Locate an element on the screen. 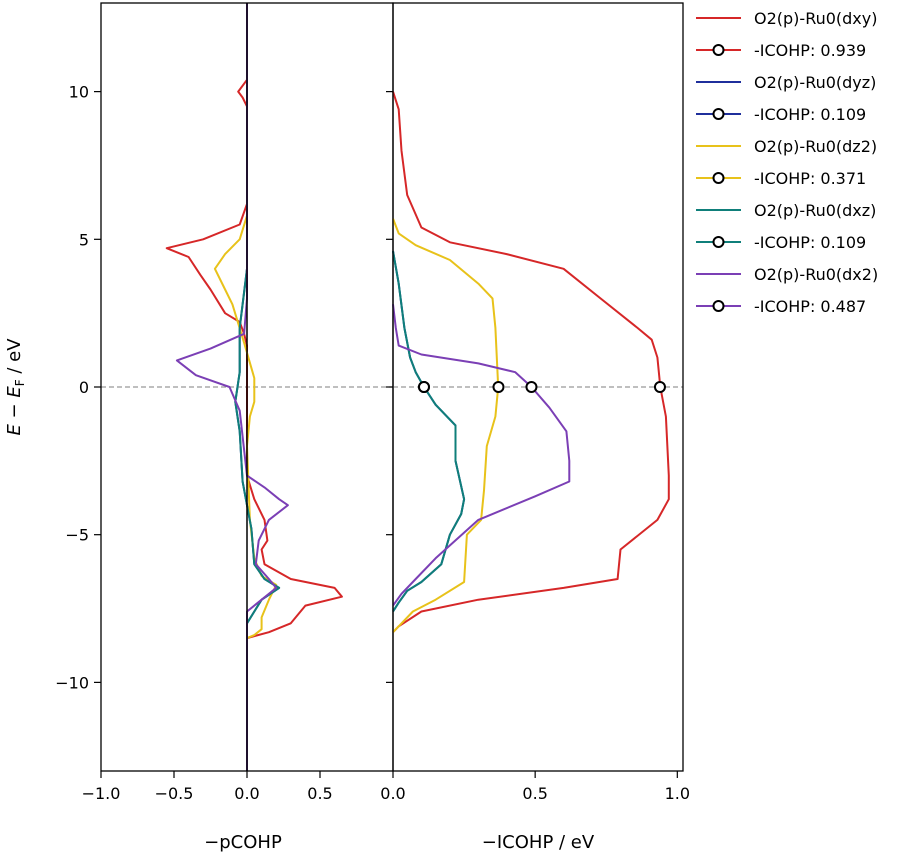 The height and width of the screenshot is (862, 906). legend-label-6: O2(p)-Ru0(dxz) is located at coordinates (815, 210).